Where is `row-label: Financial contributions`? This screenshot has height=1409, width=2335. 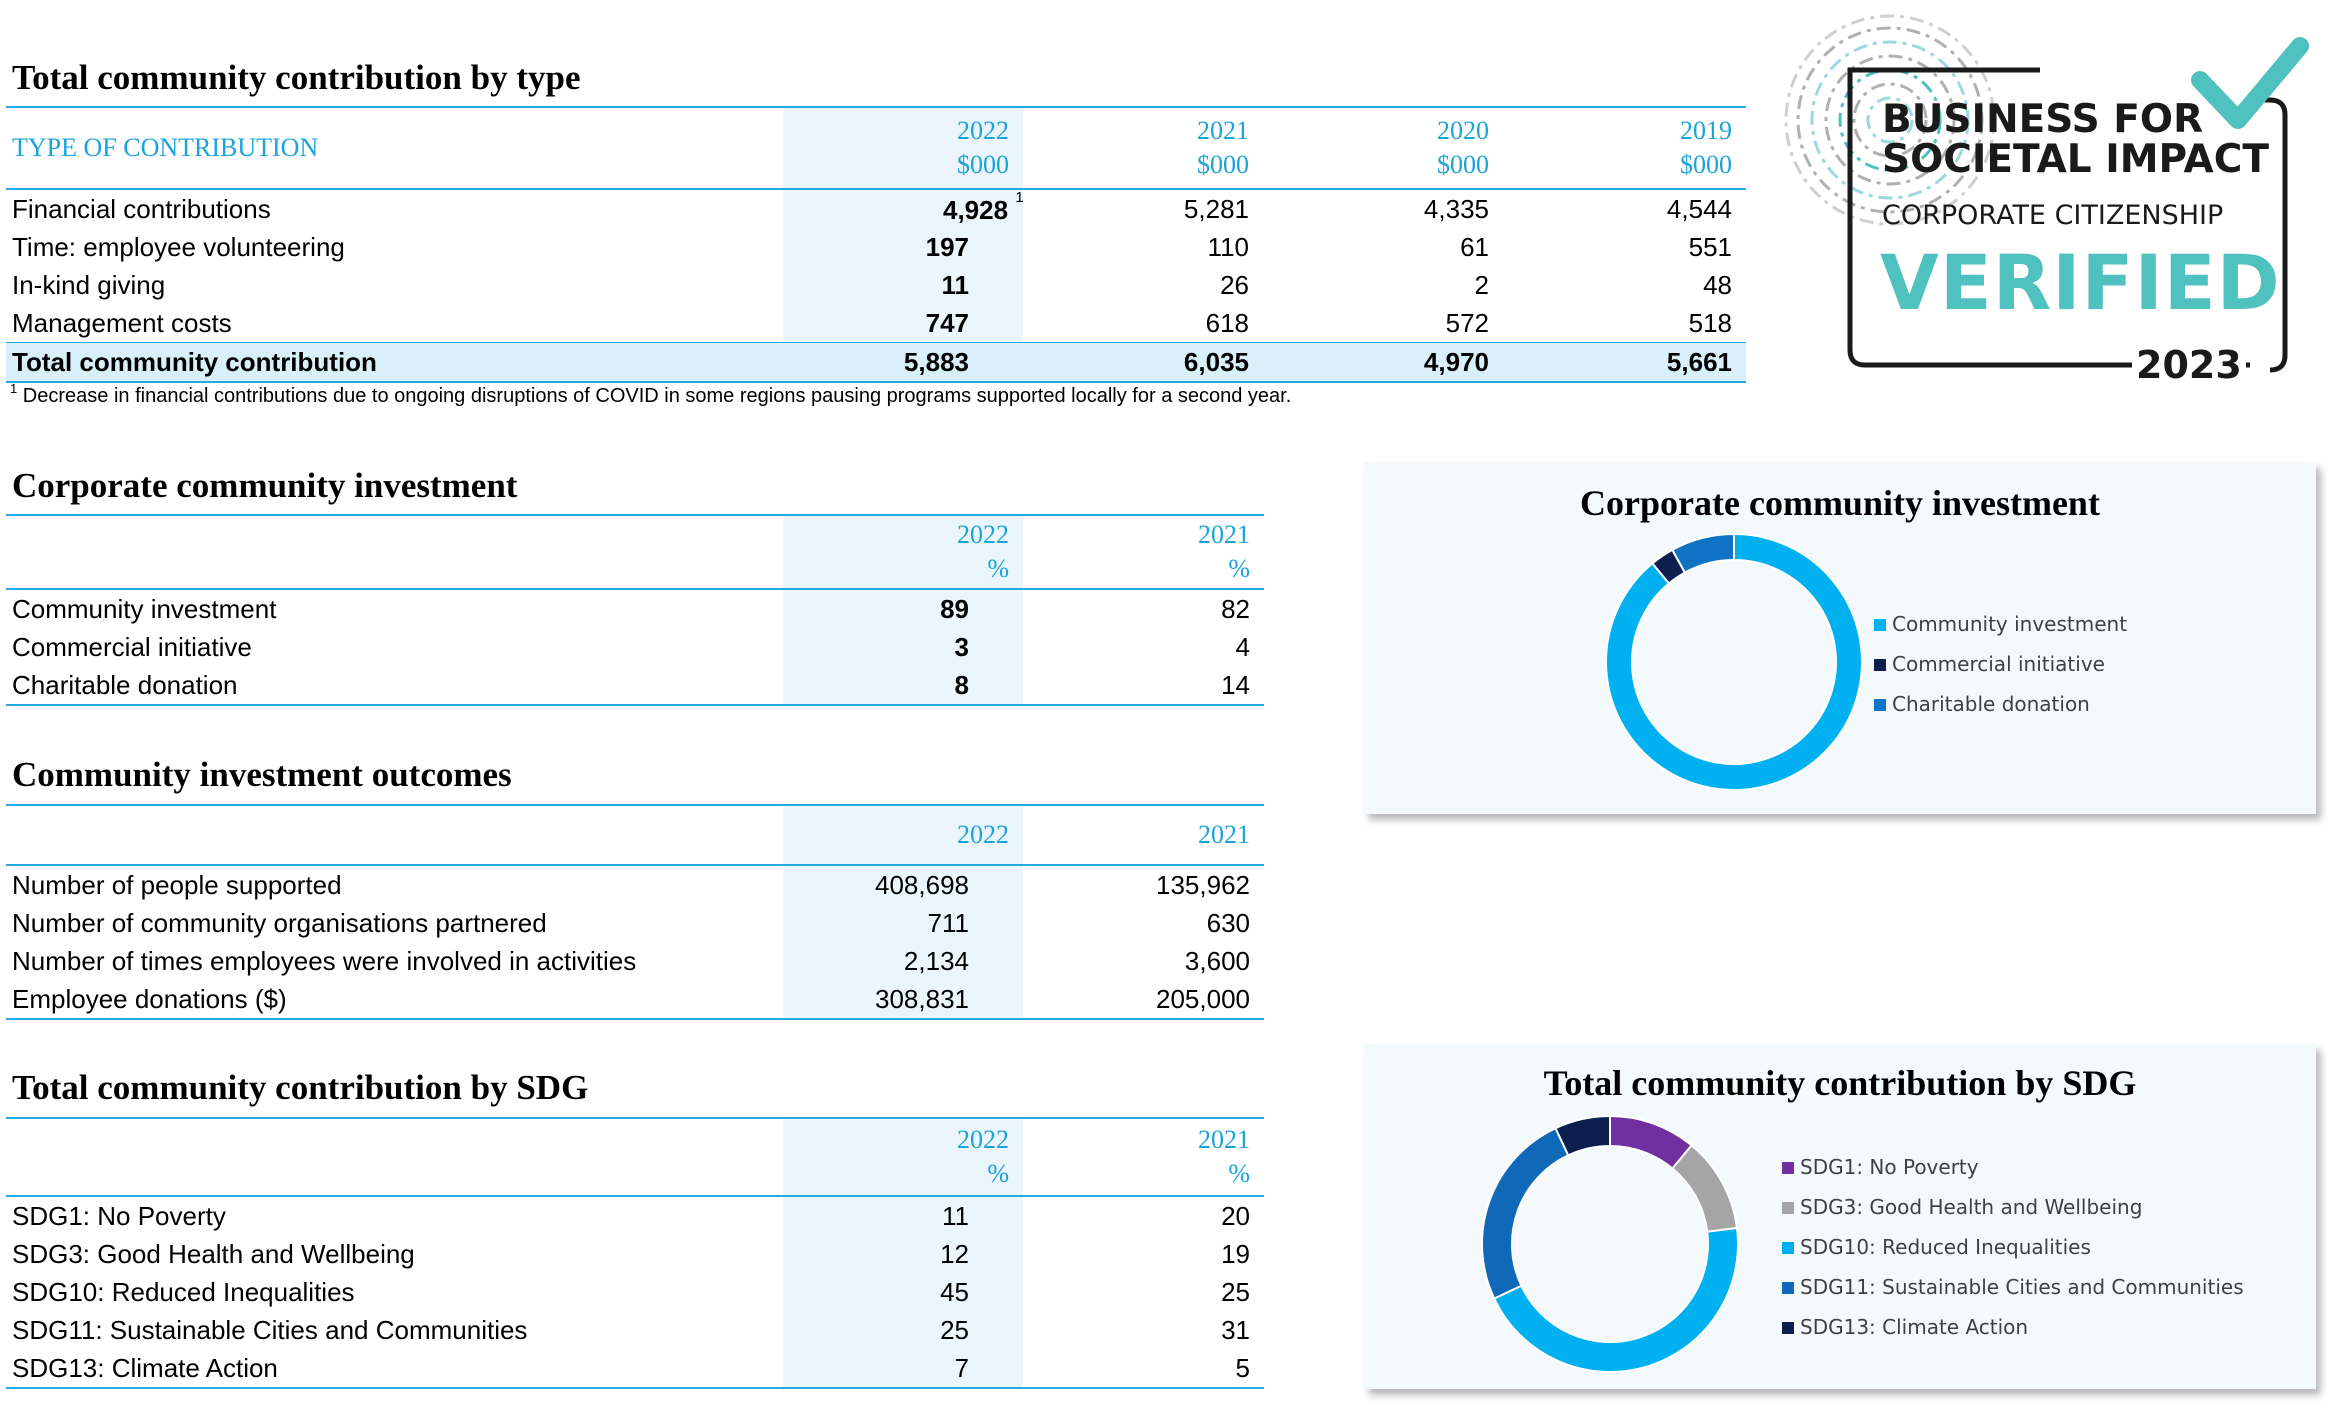
row-label: Financial contributions is located at coordinates (141, 208).